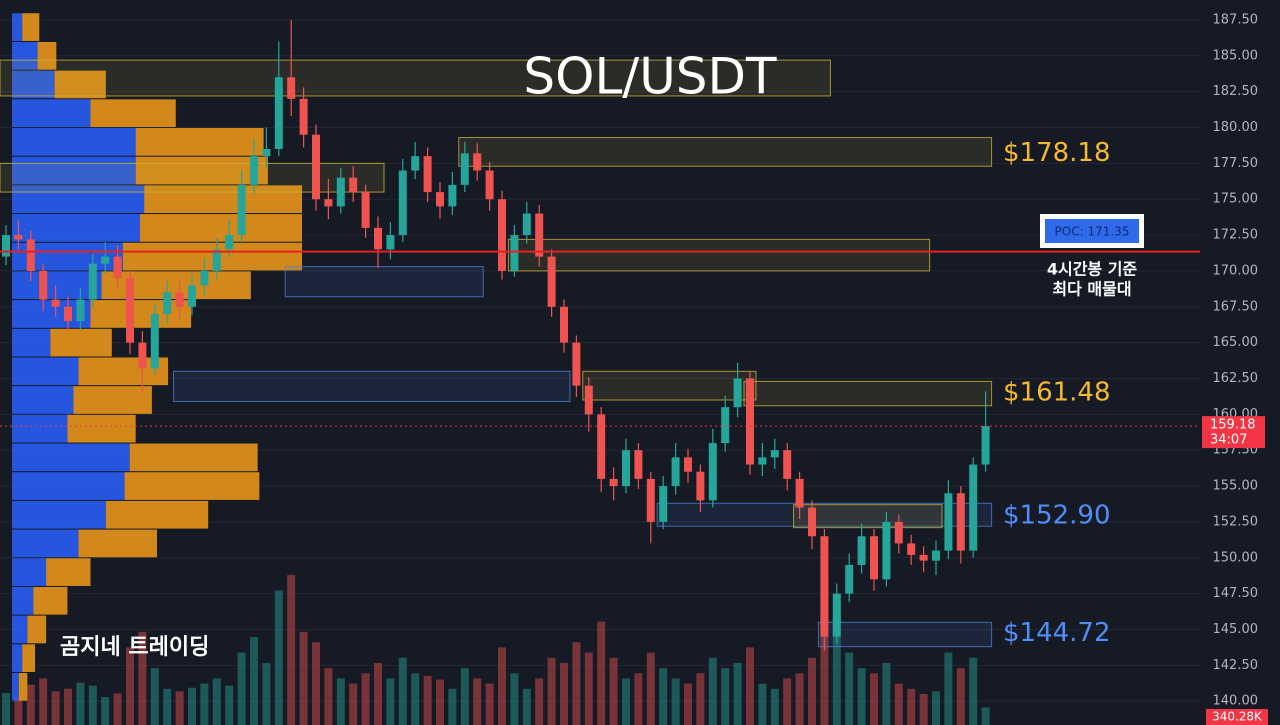 This screenshot has width=1280, height=725. Describe the element at coordinates (1236, 19) in the screenshot. I see `y-tick-label: 187.50` at that location.